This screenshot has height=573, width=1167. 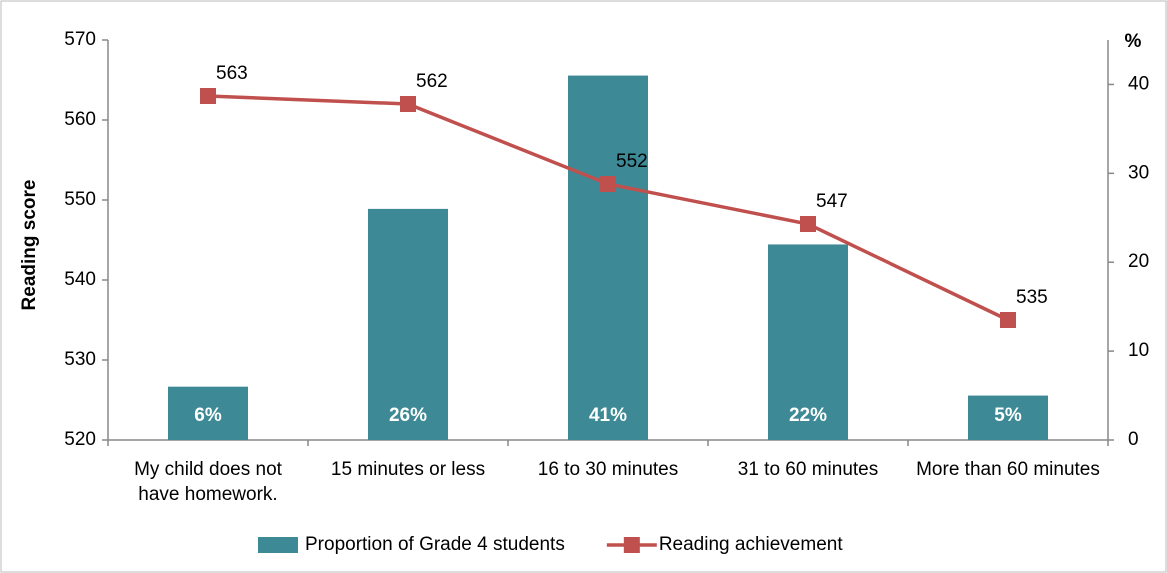 What do you see at coordinates (632, 161) in the screenshot?
I see `line-label: 552` at bounding box center [632, 161].